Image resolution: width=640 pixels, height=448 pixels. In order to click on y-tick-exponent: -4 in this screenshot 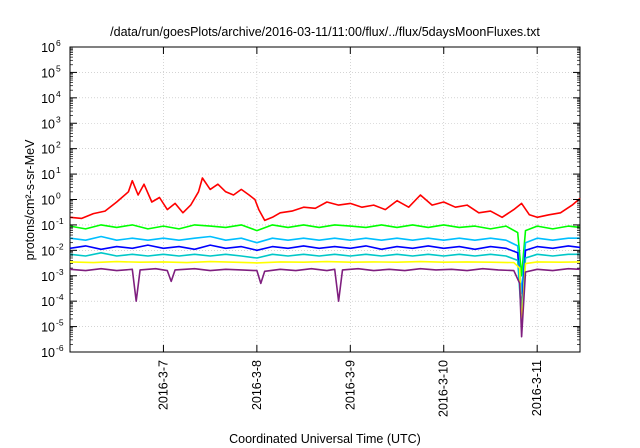, I will do `click(60, 297)`.